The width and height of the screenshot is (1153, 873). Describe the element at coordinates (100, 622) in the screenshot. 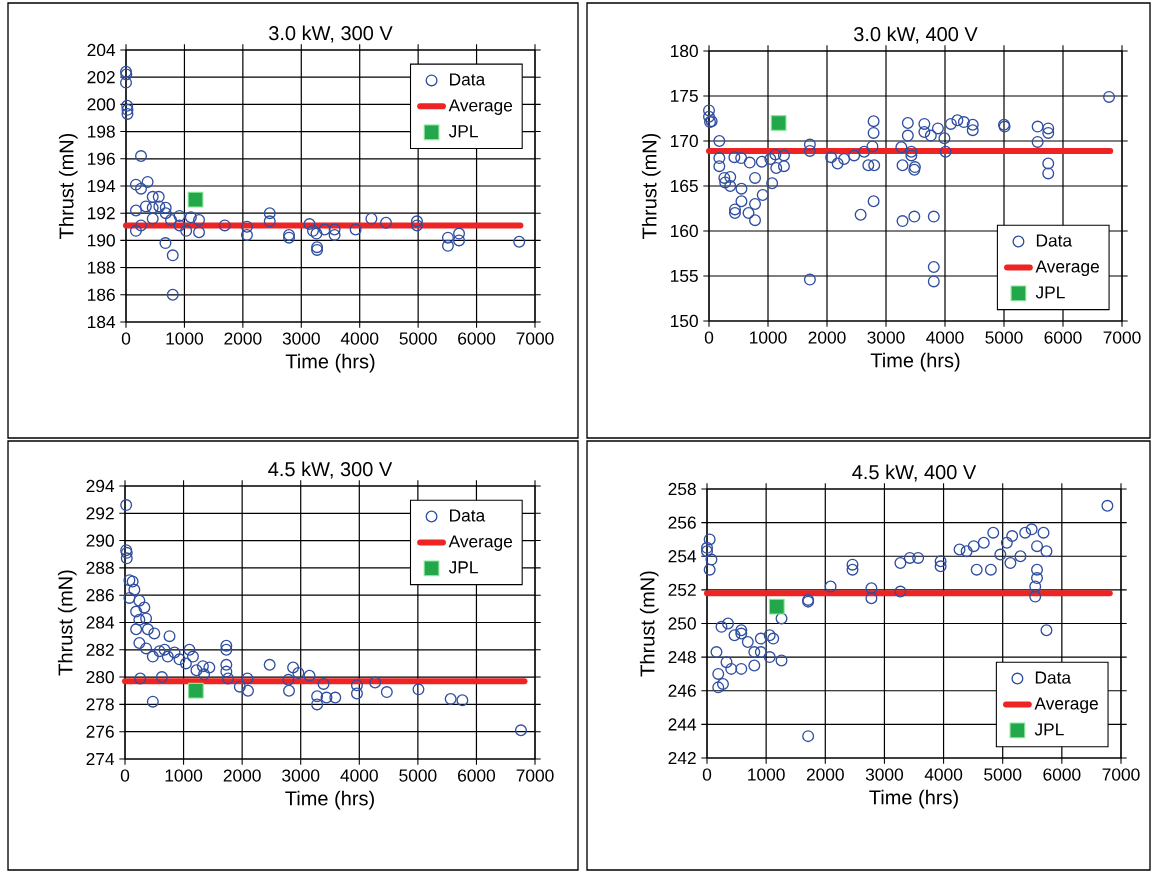

I see `y-tick-label: 284` at that location.